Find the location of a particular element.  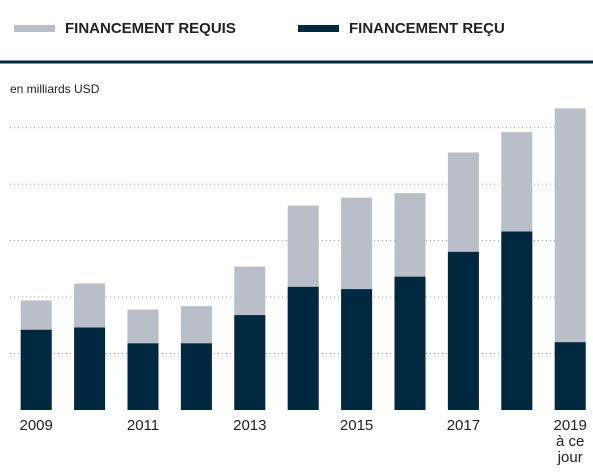

x-tick-label: 2009 is located at coordinates (36, 425).